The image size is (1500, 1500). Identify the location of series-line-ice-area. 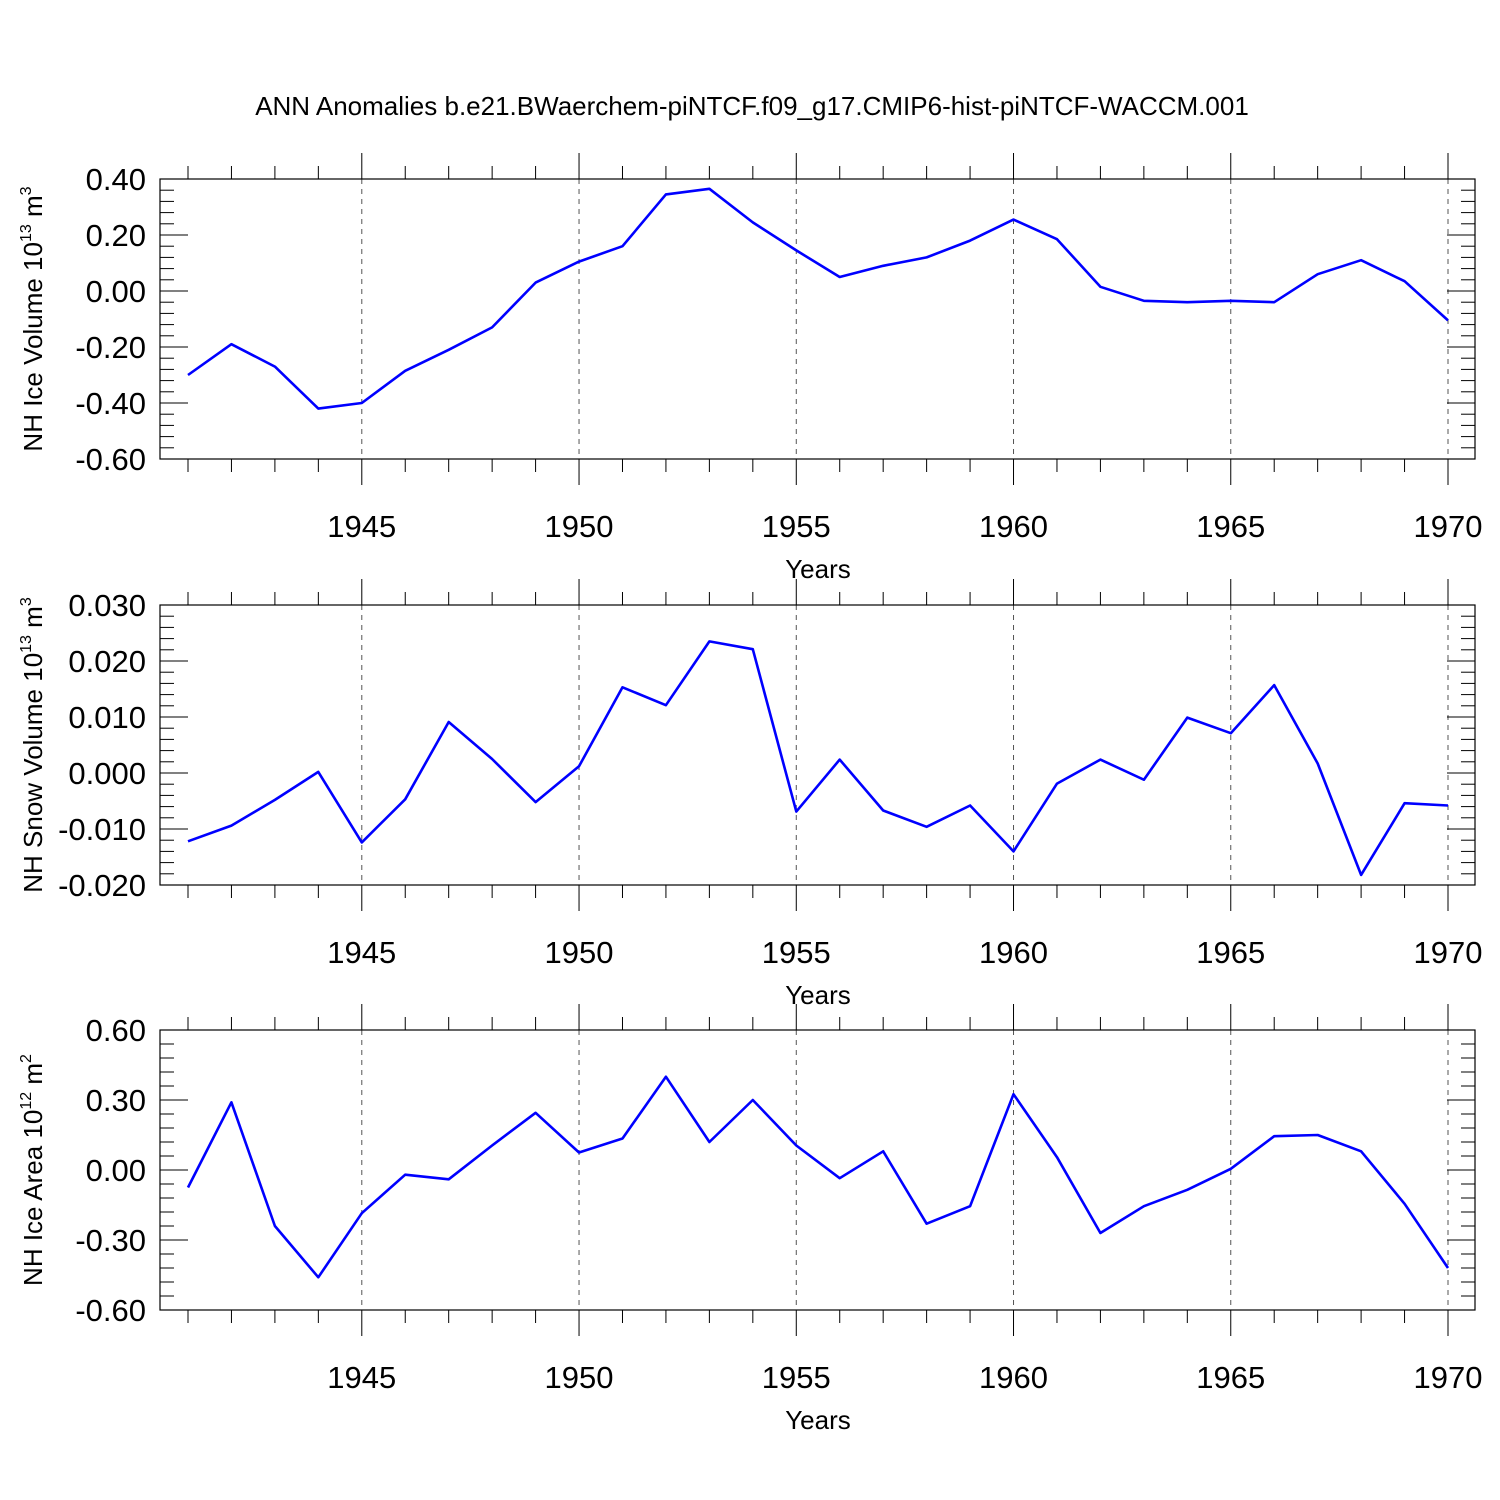
(818, 1177).